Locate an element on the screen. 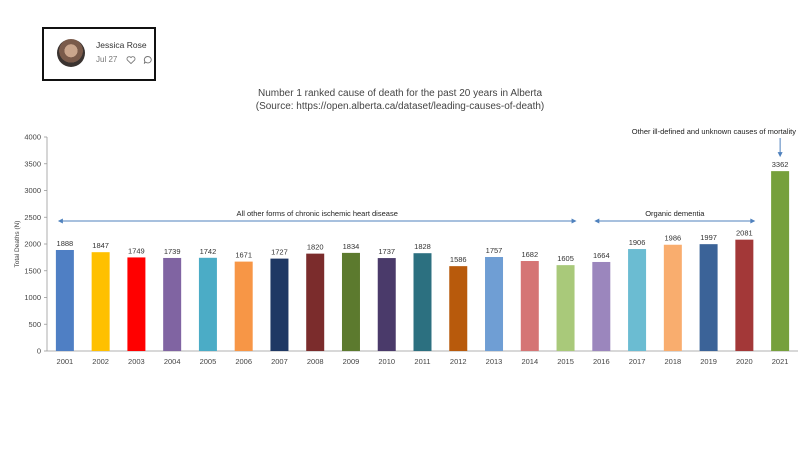 Image resolution: width=800 pixels, height=450 pixels. comment-icon is located at coordinates (148, 60).